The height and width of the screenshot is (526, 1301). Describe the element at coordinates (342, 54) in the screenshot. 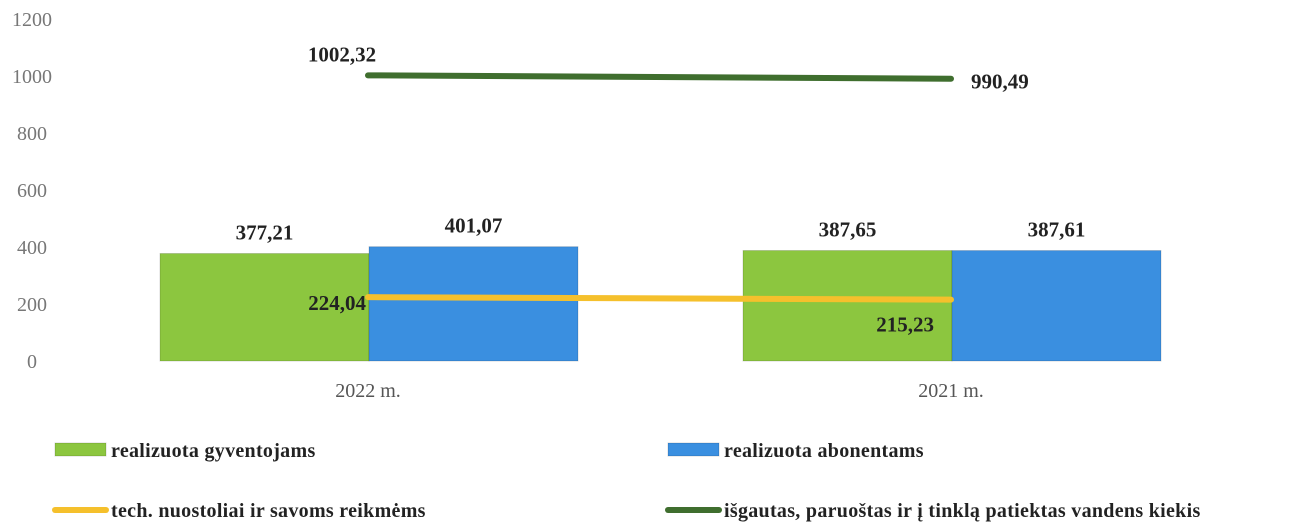

I see `line-value-label: 1002,32` at that location.